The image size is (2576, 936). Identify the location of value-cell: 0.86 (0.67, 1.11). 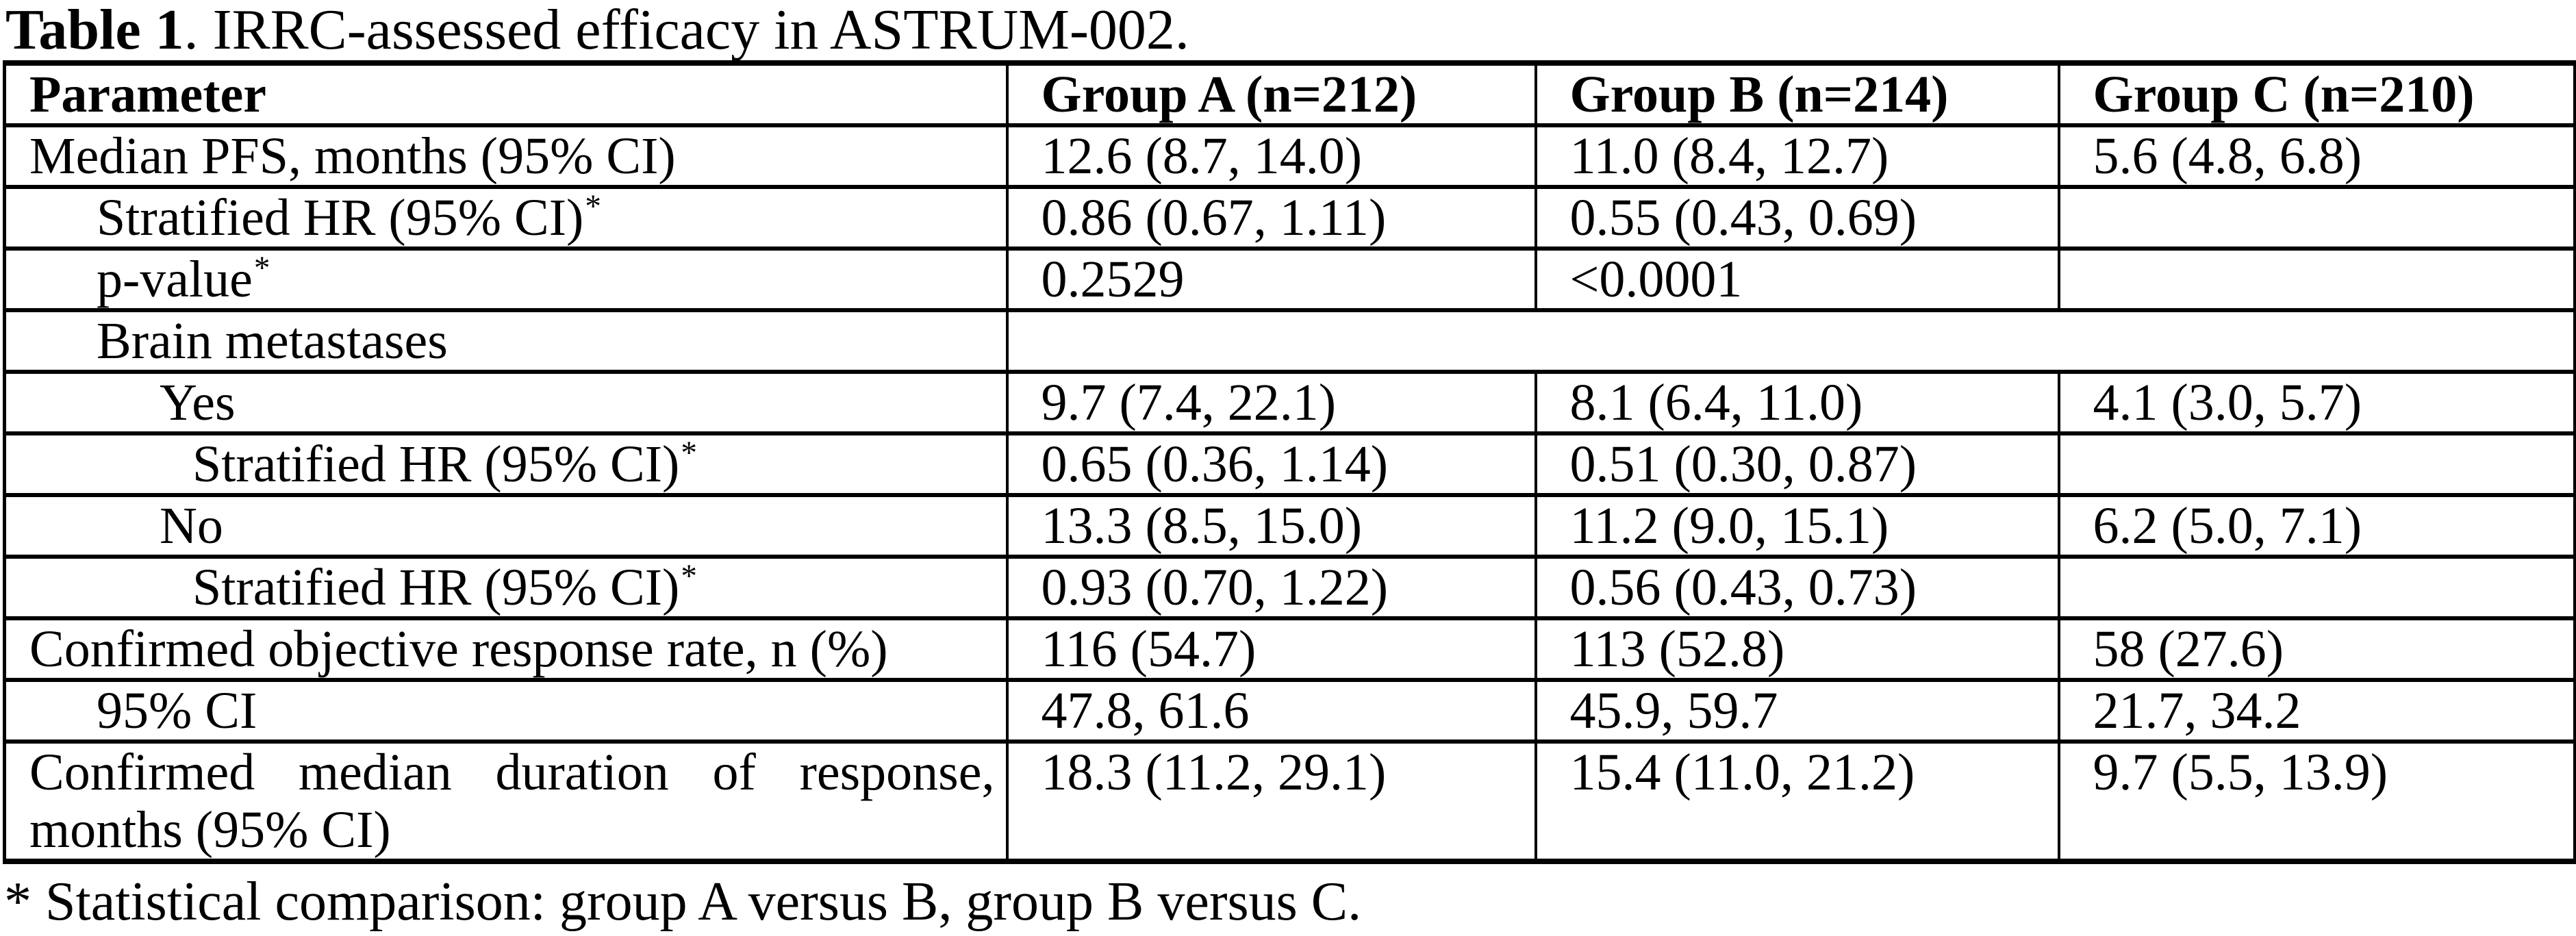
(1271, 218).